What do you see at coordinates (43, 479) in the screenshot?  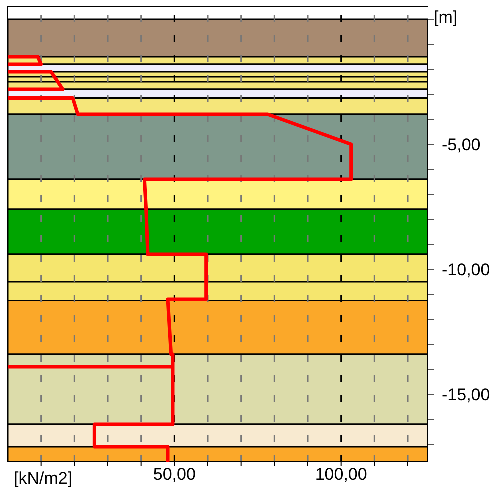 I see `x-axis-title: [kN/m2]` at bounding box center [43, 479].